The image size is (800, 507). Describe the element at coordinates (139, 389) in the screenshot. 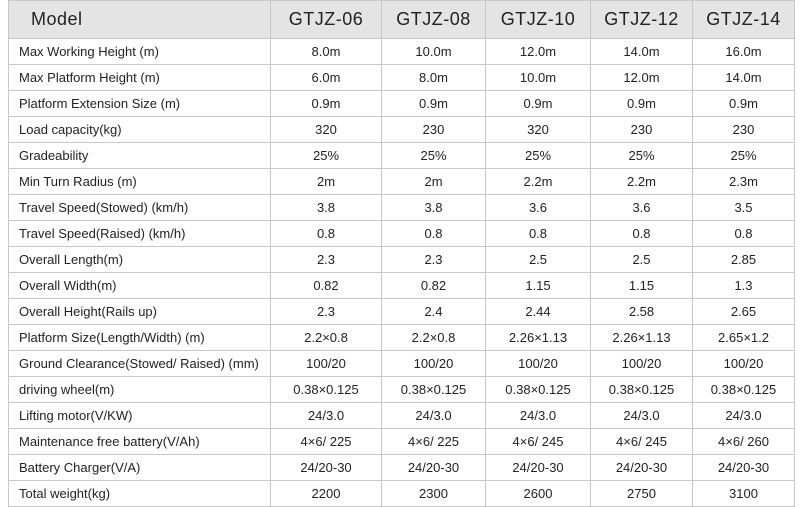

I see `spec-label: driving wheel(m)` at that location.